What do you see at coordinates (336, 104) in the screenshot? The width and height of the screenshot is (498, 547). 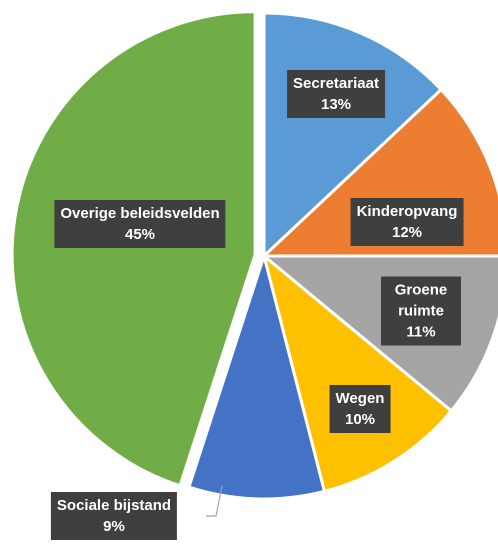 I see `value-label: 13%` at bounding box center [336, 104].